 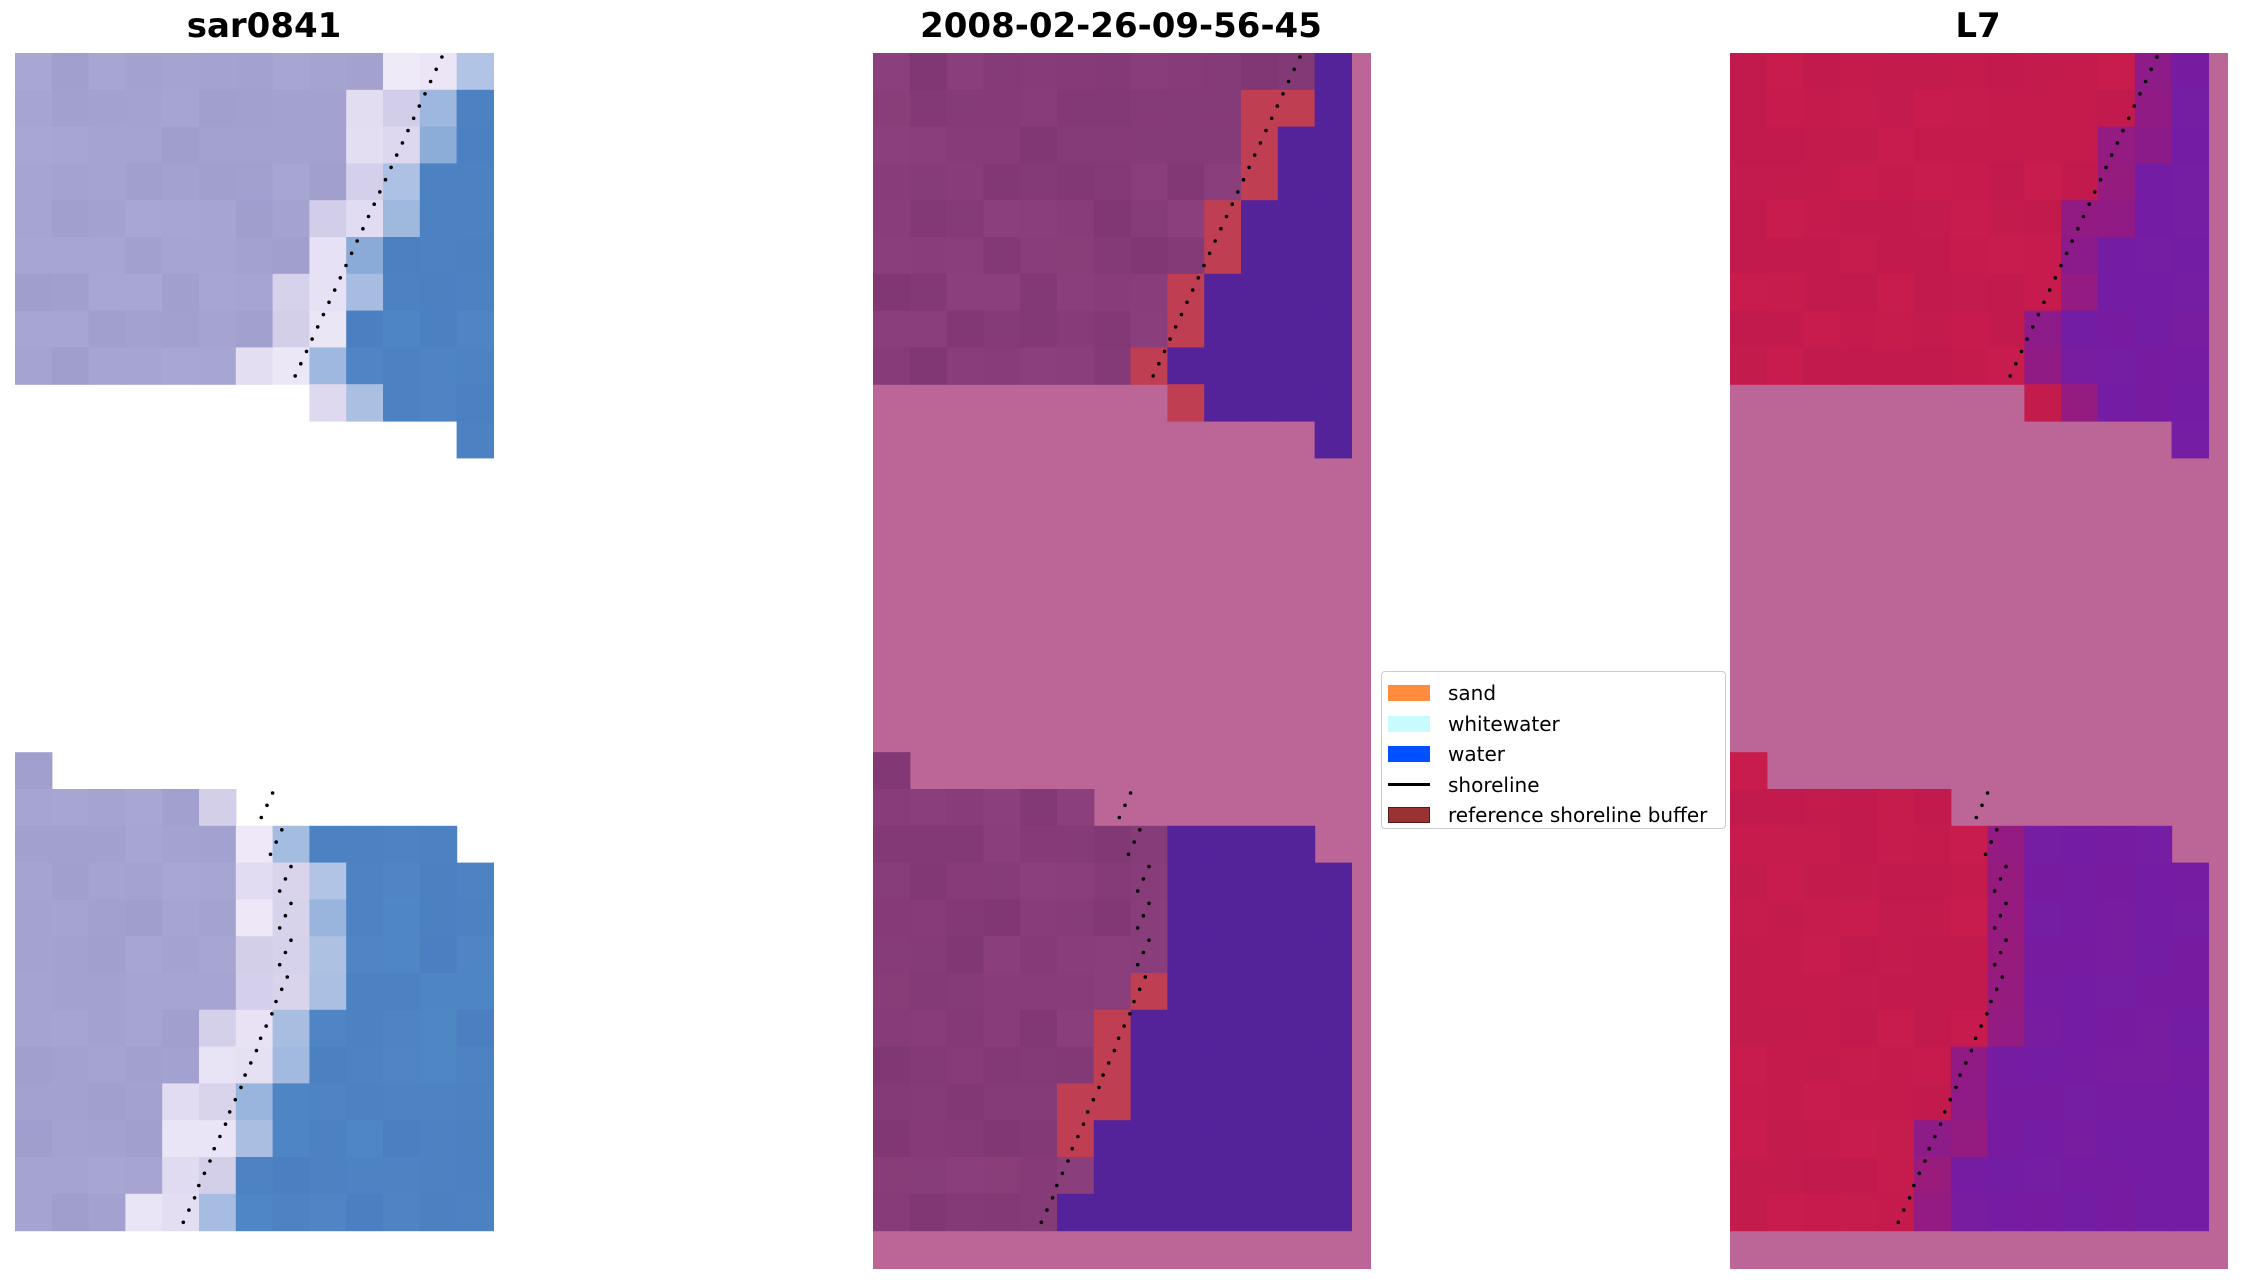 What do you see at coordinates (264, 26) in the screenshot?
I see `panel-title-rgb: sar0841` at bounding box center [264, 26].